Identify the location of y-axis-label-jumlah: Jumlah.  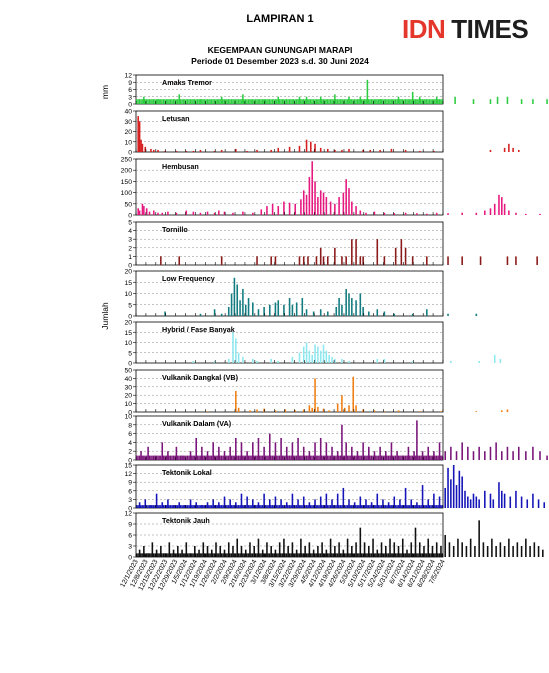
(105, 316).